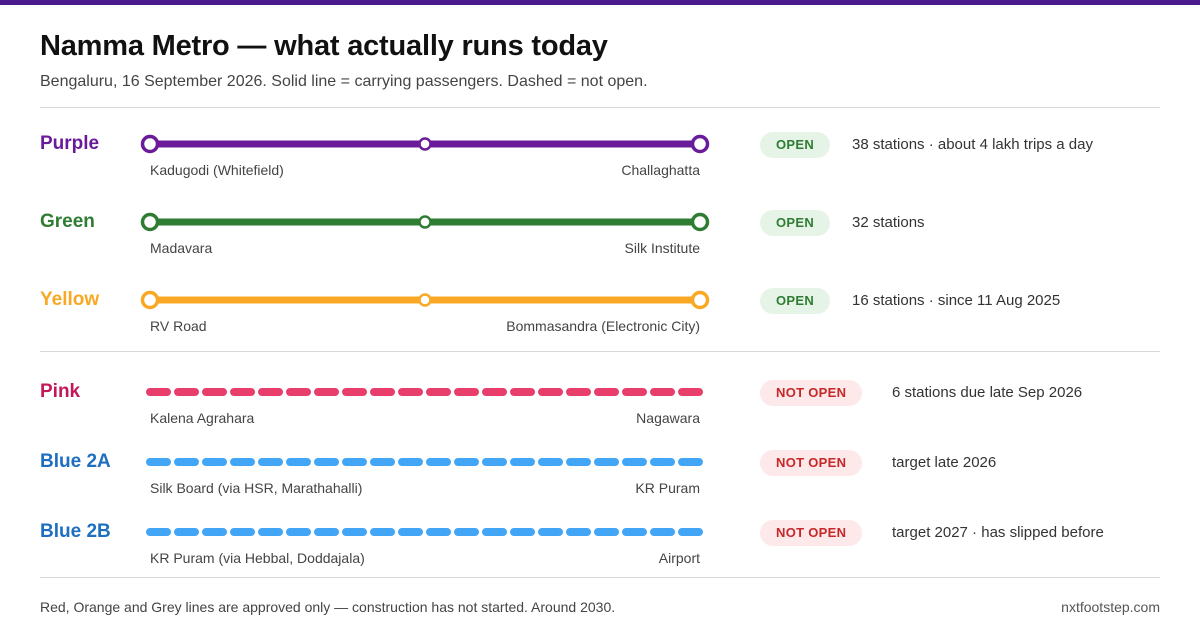 The width and height of the screenshot is (1200, 640). What do you see at coordinates (600, 577) in the screenshot?
I see `divider-bottom` at bounding box center [600, 577].